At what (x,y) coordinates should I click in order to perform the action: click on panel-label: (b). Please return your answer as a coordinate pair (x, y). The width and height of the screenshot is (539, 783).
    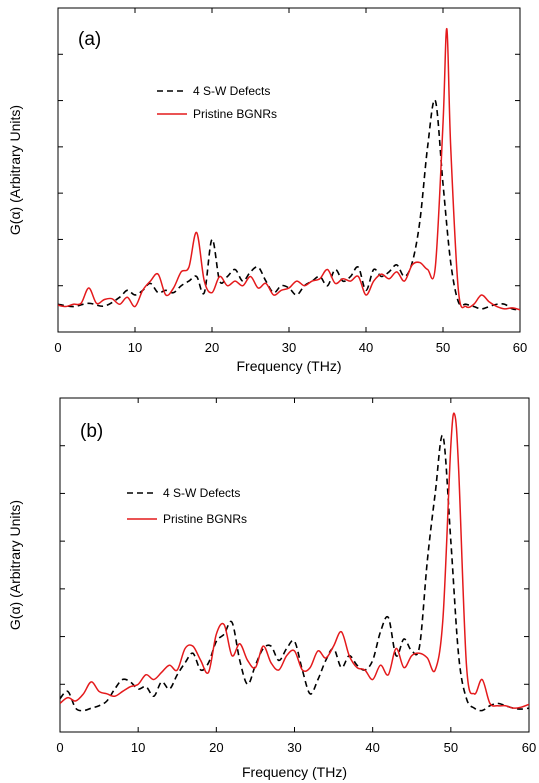
    Looking at the image, I should click on (91, 431).